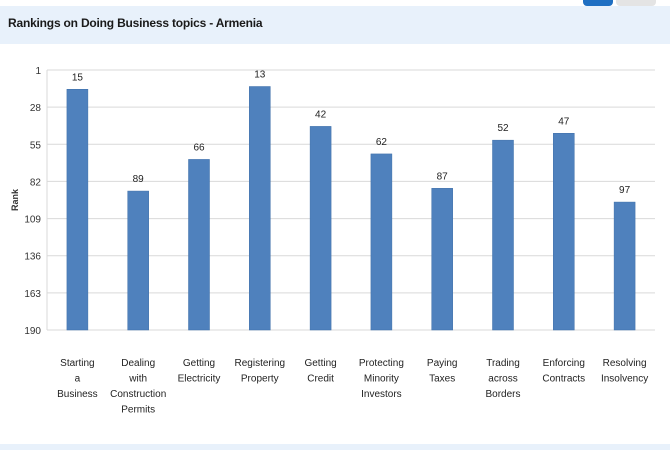 This screenshot has height=450, width=670. What do you see at coordinates (564, 121) in the screenshot?
I see `data-label: 47` at bounding box center [564, 121].